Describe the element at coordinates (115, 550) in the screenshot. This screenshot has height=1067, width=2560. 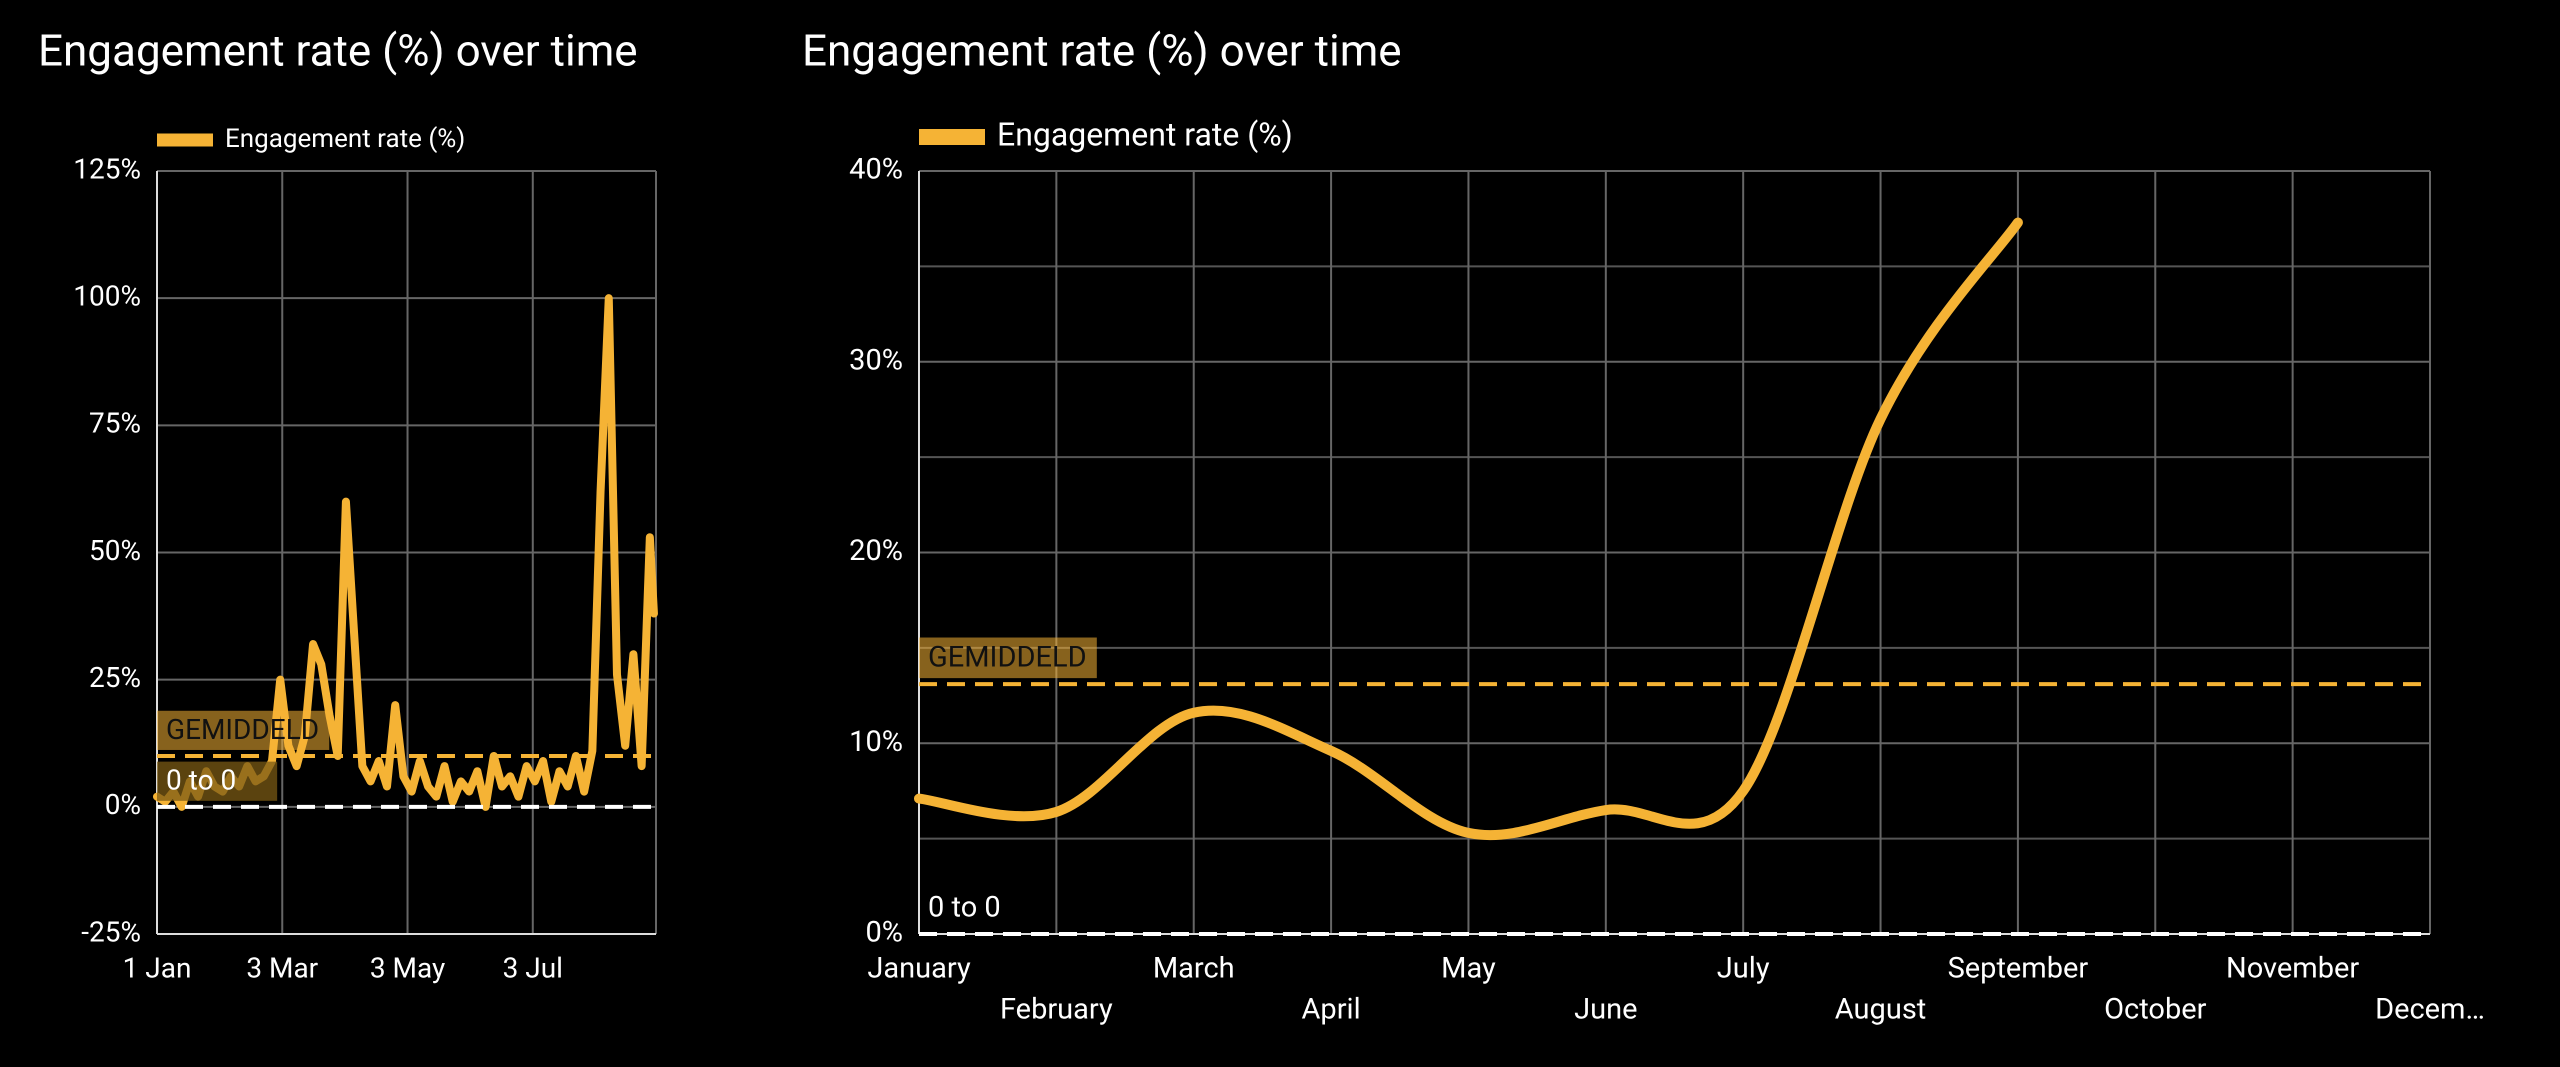
I see `y-tick-label: 50%` at that location.